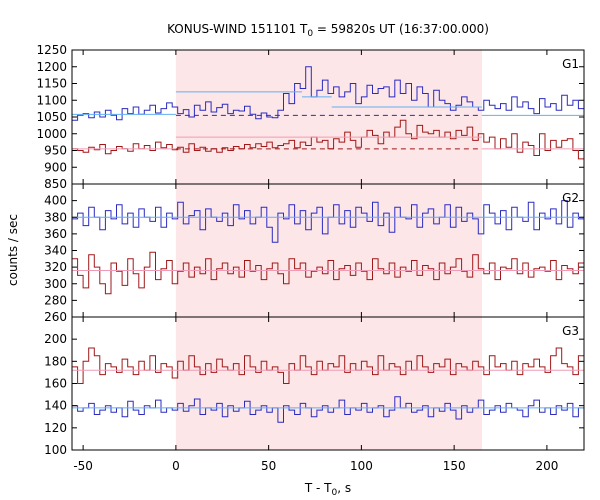 Image resolution: width=600 pixels, height=500 pixels. I want to click on y-tick-label: 180, so click(55, 361).